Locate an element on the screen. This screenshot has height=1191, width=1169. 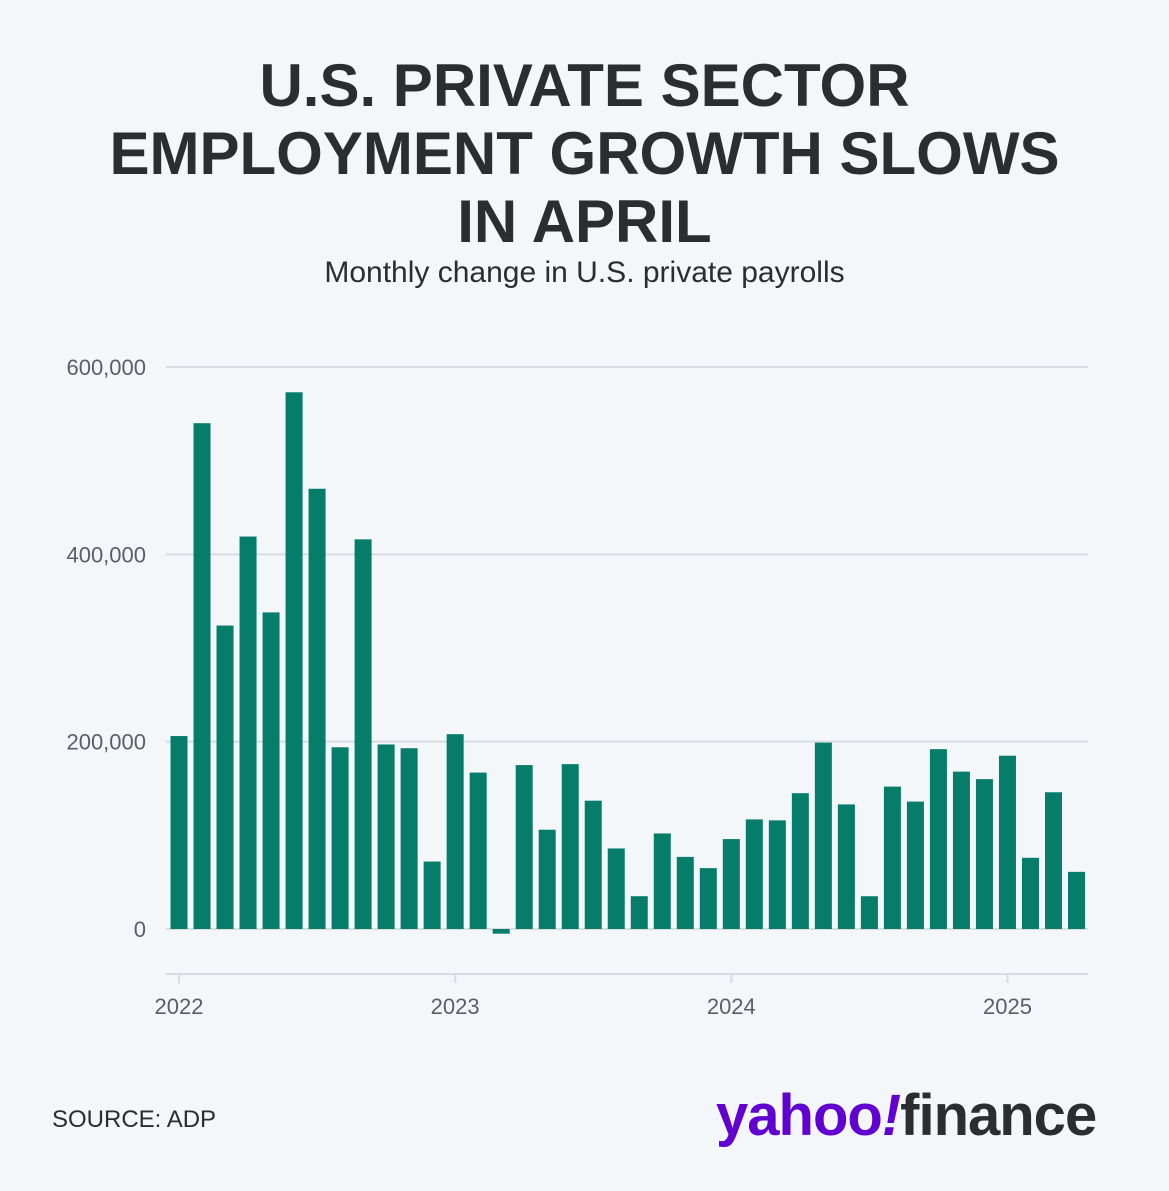
x-tick-label: 2025 is located at coordinates (1007, 1006).